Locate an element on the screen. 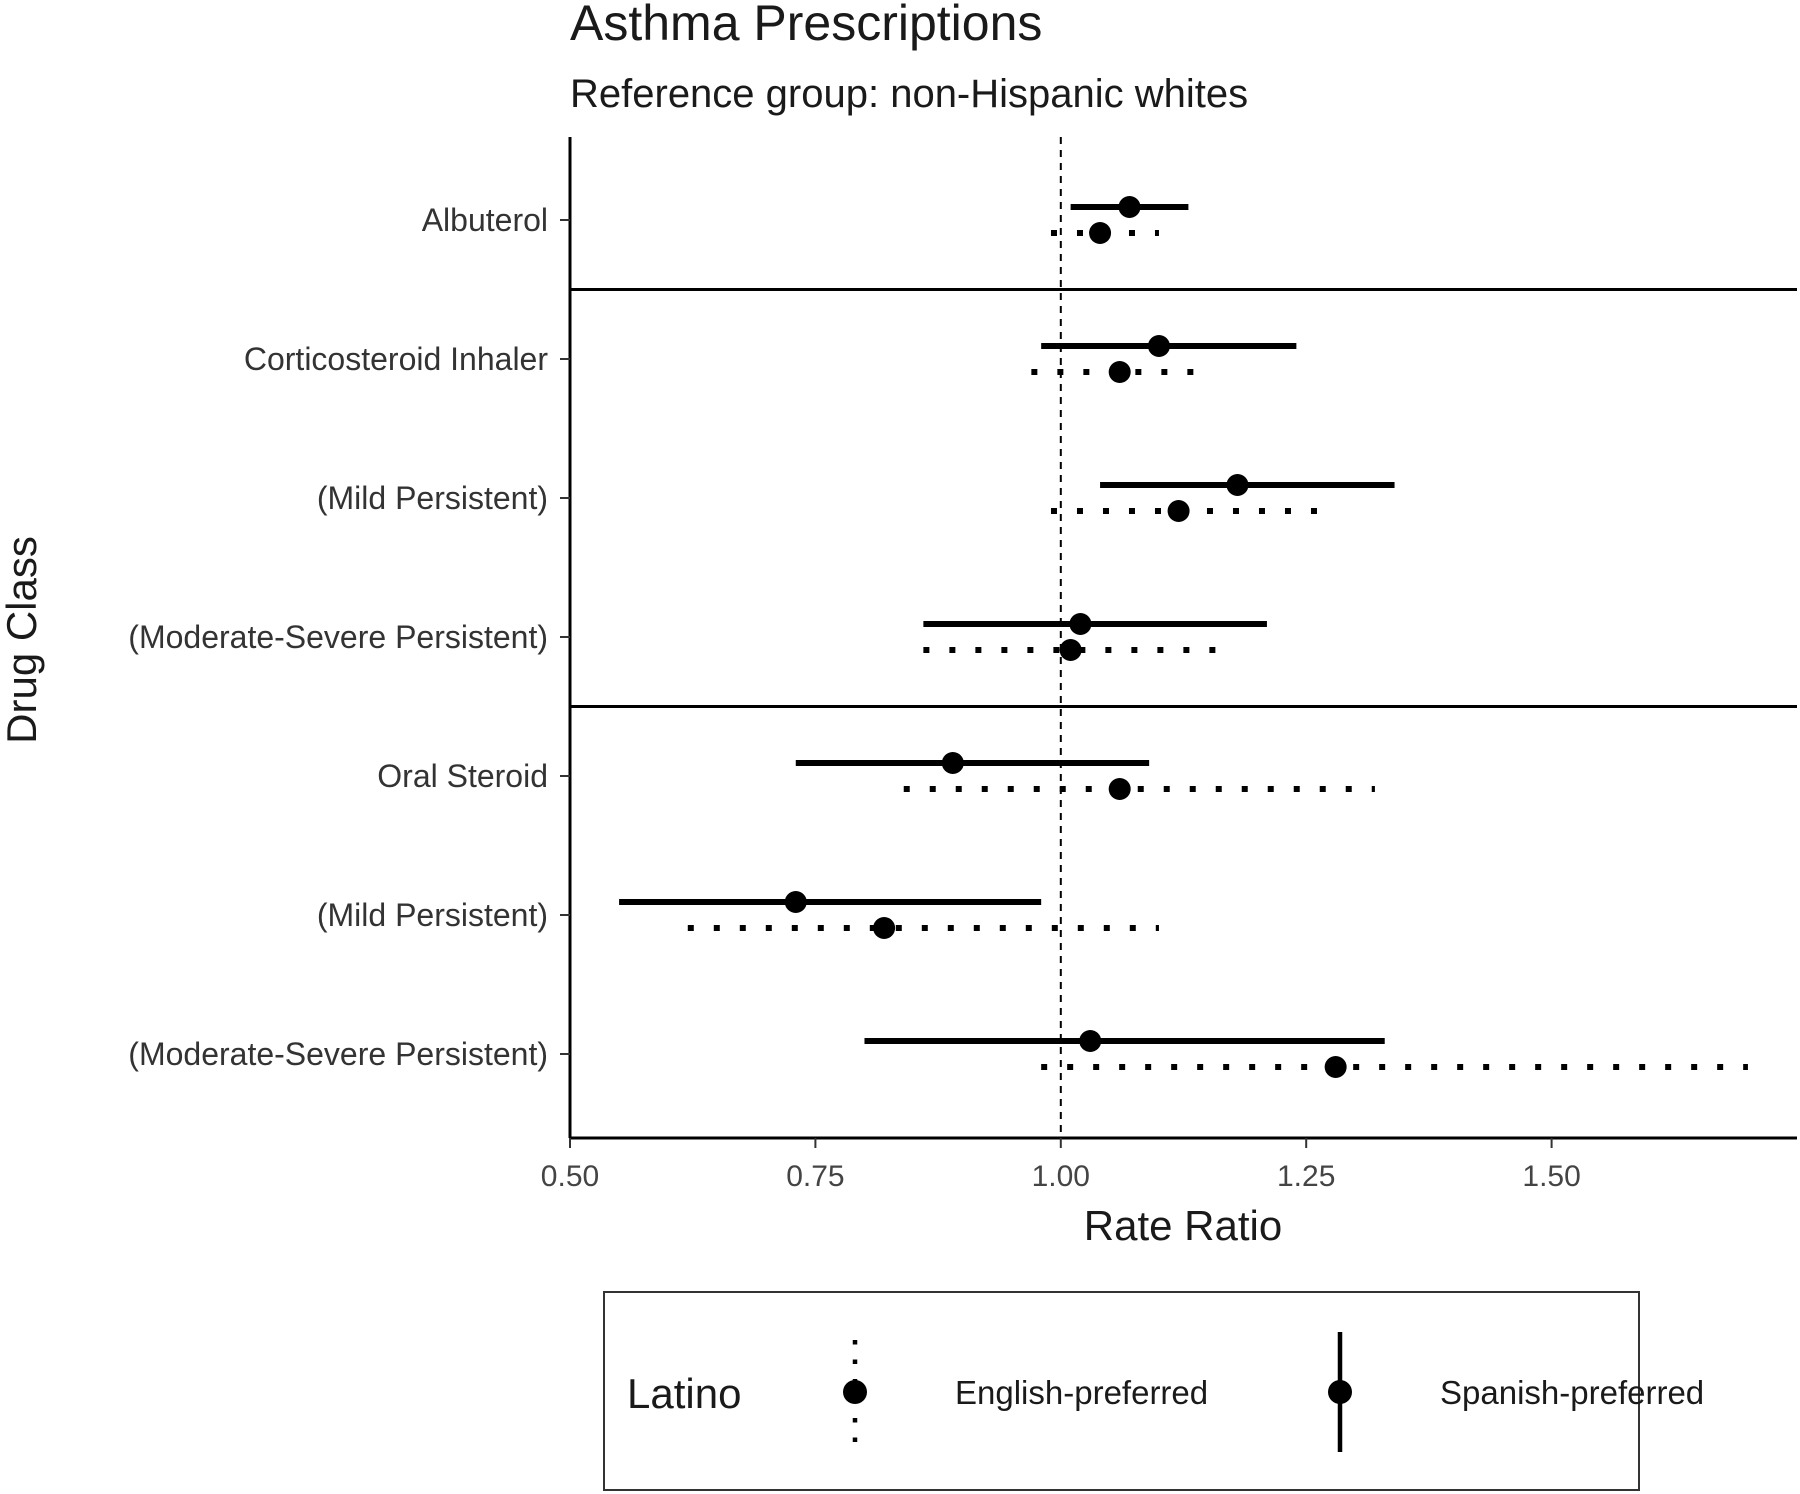 This screenshot has width=1800, height=1494. x-tick-label: 0.50 is located at coordinates (570, 1176).